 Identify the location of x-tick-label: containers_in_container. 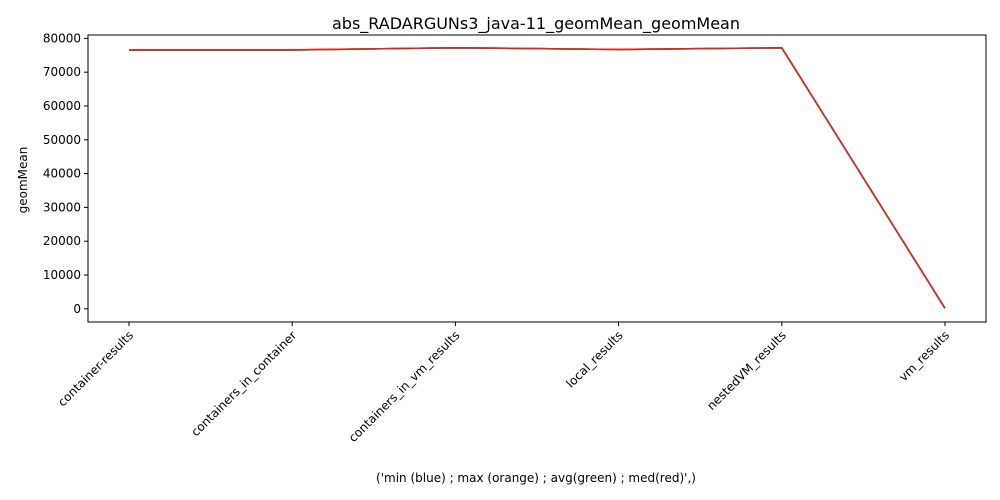
(243, 383).